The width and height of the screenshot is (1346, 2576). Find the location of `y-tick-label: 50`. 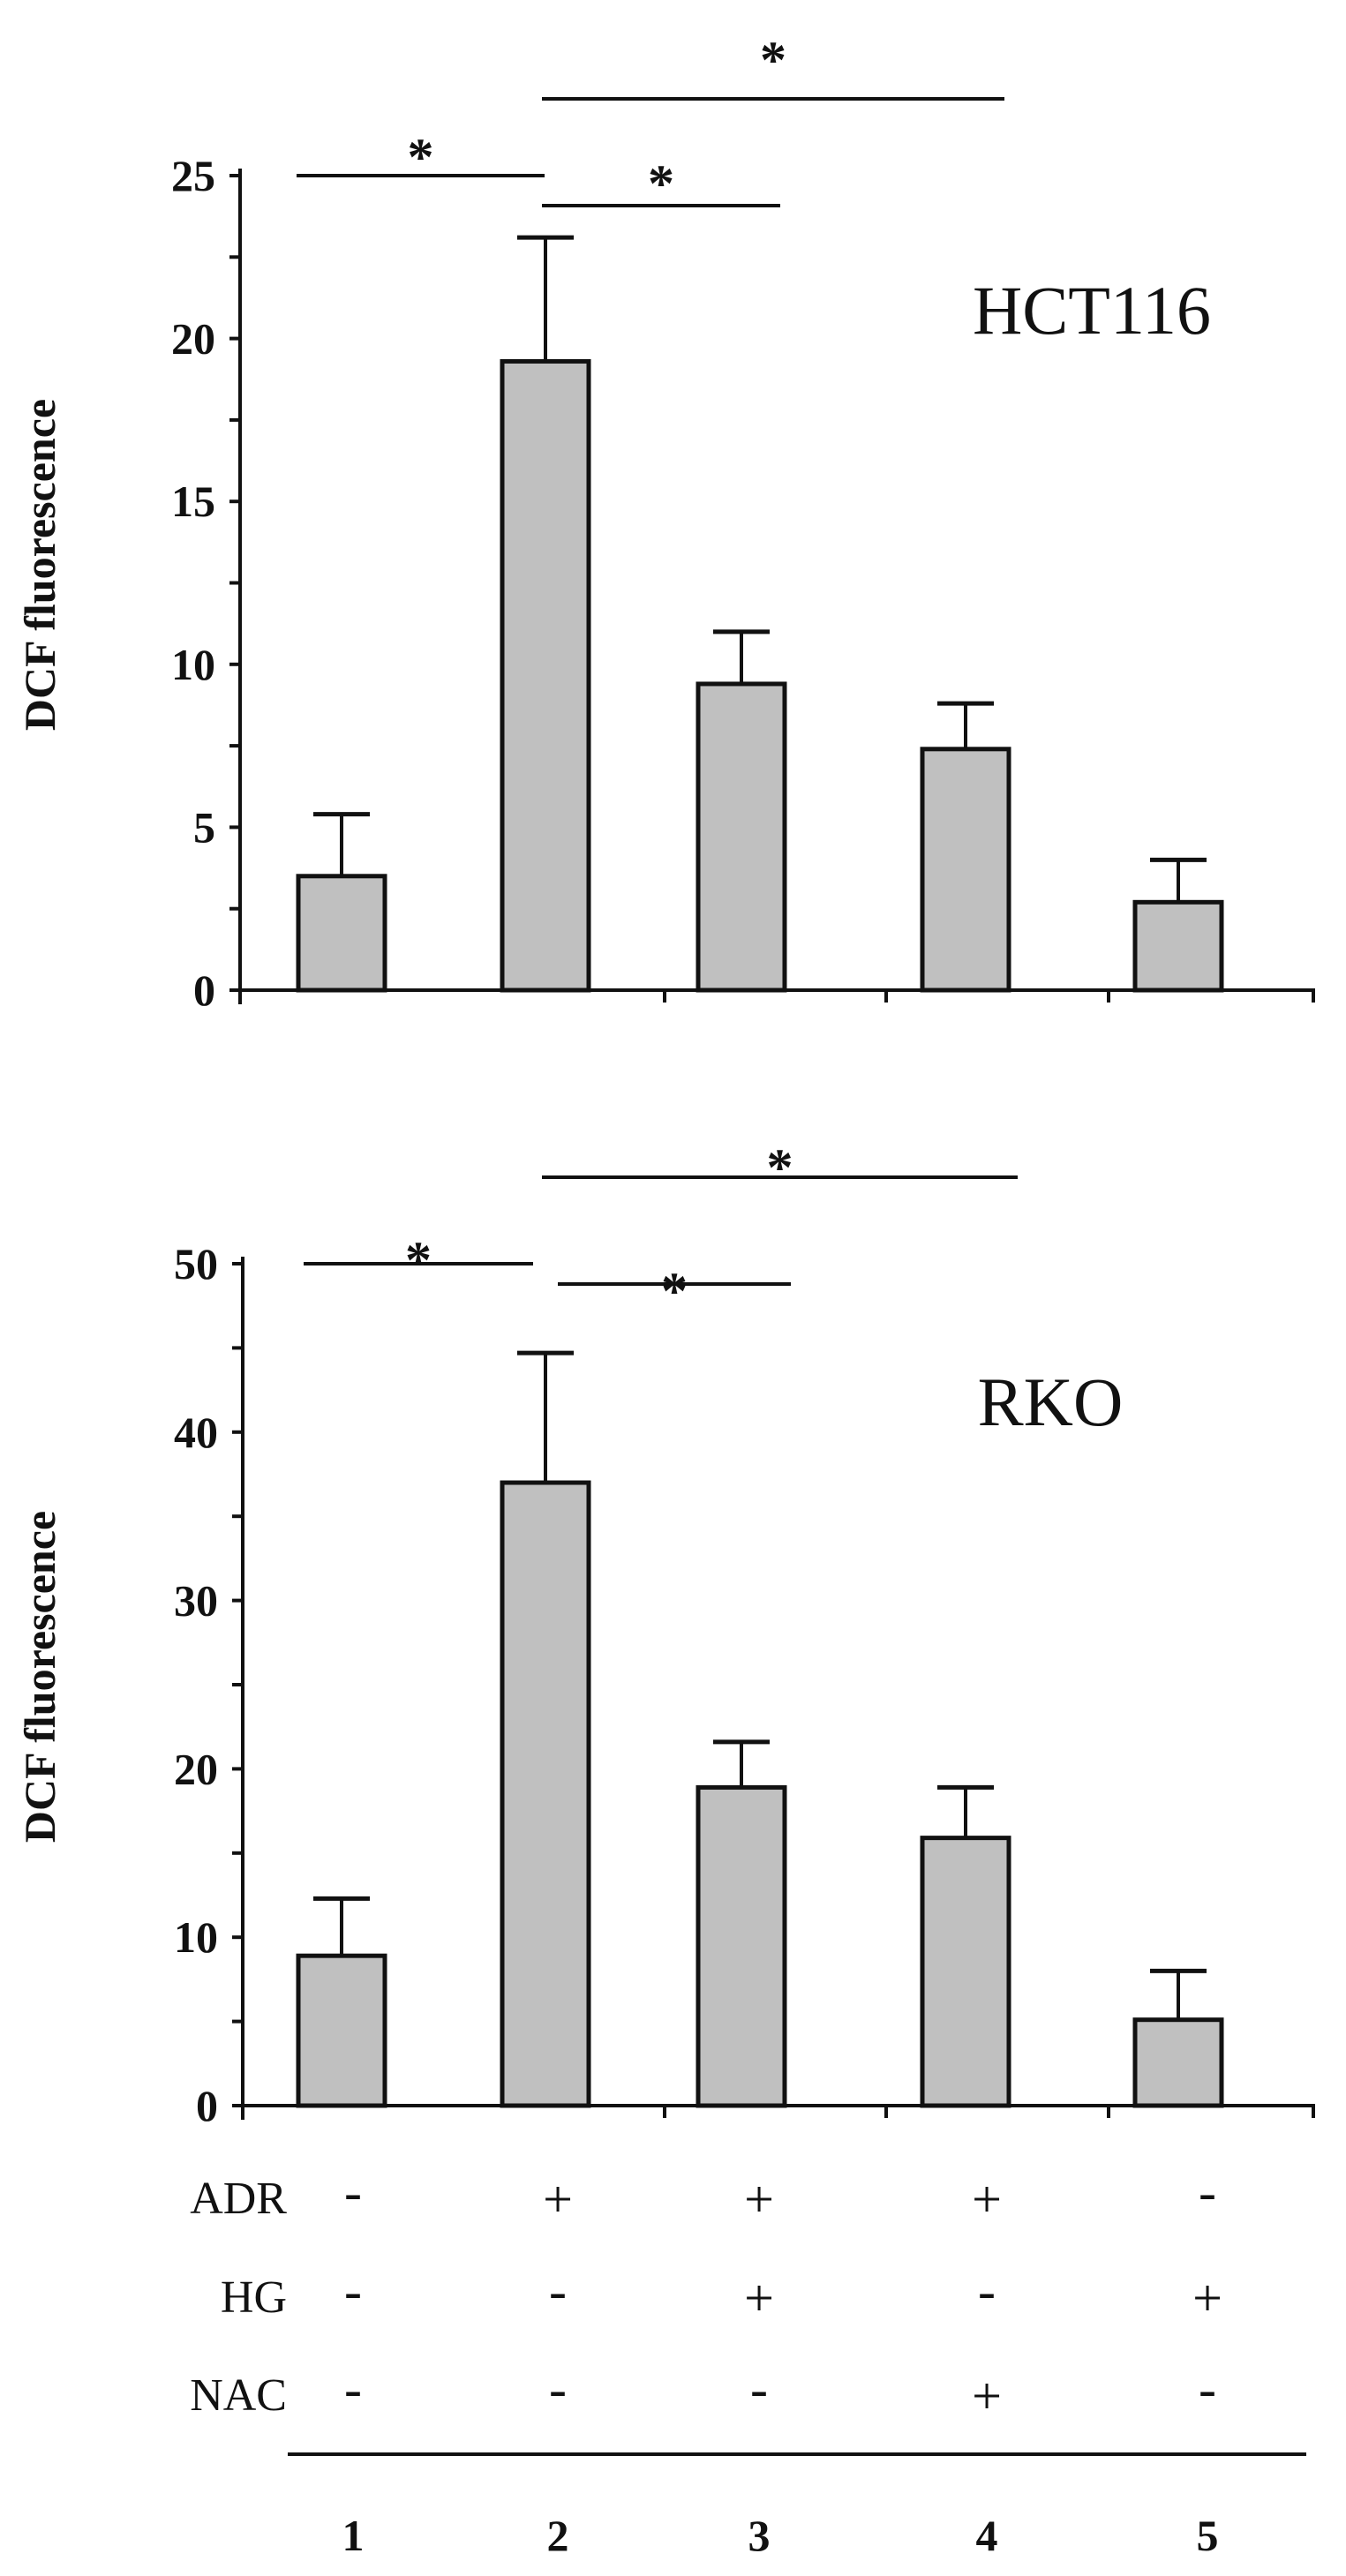

y-tick-label: 50 is located at coordinates (196, 1263).